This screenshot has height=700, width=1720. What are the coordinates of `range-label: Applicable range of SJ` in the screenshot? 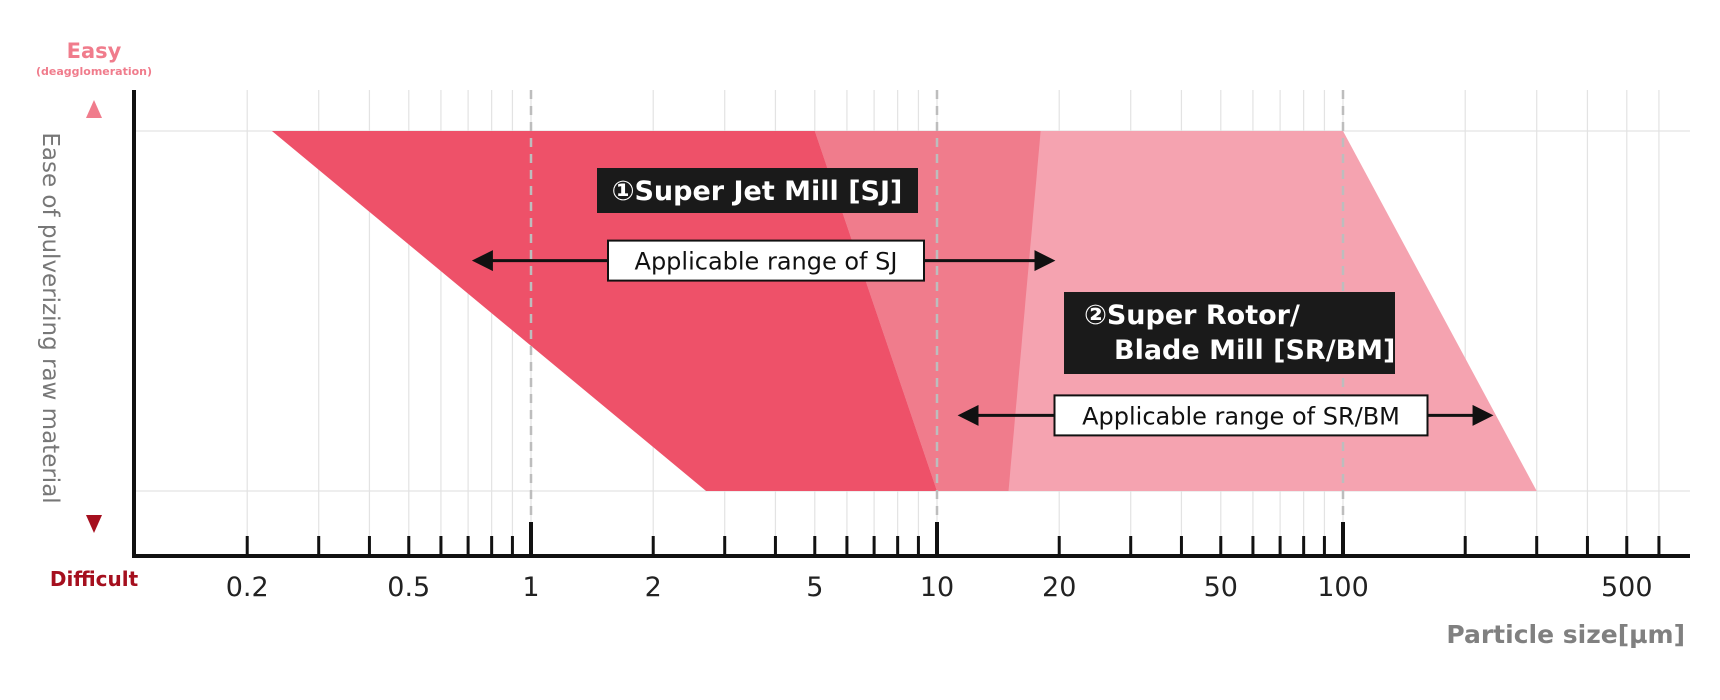 It's located at (766, 262).